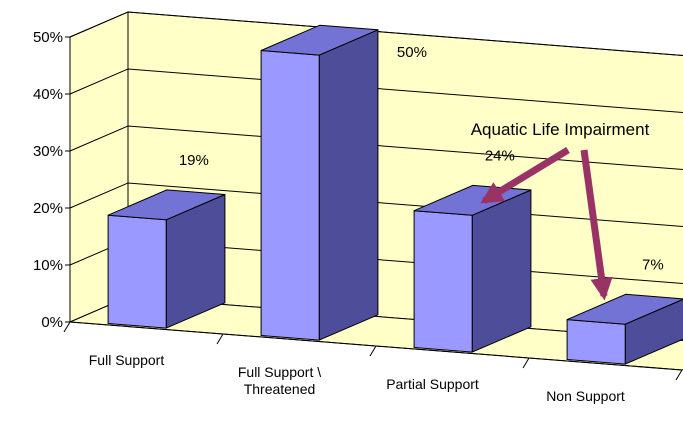 This screenshot has height=423, width=683. What do you see at coordinates (48, 94) in the screenshot?
I see `y-tick-label-4: 40%` at bounding box center [48, 94].